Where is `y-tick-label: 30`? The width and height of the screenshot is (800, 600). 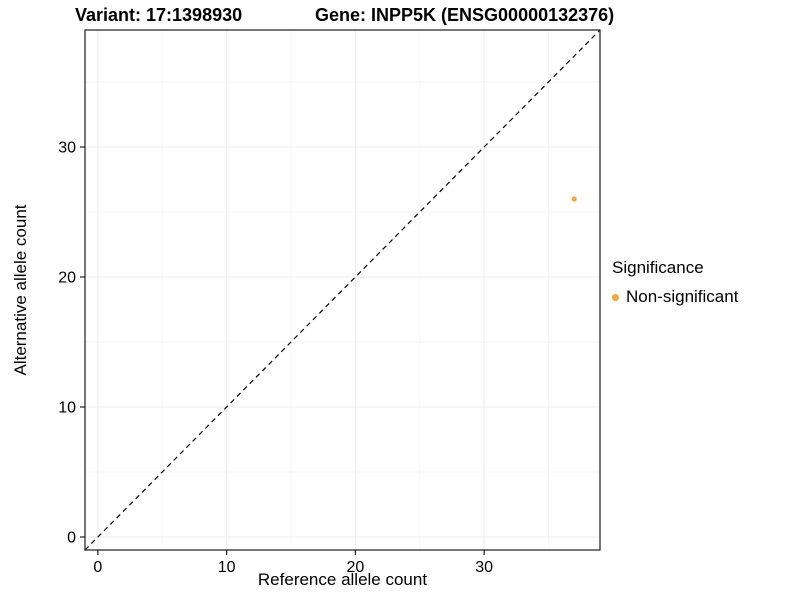
y-tick-label: 30 is located at coordinates (67, 148).